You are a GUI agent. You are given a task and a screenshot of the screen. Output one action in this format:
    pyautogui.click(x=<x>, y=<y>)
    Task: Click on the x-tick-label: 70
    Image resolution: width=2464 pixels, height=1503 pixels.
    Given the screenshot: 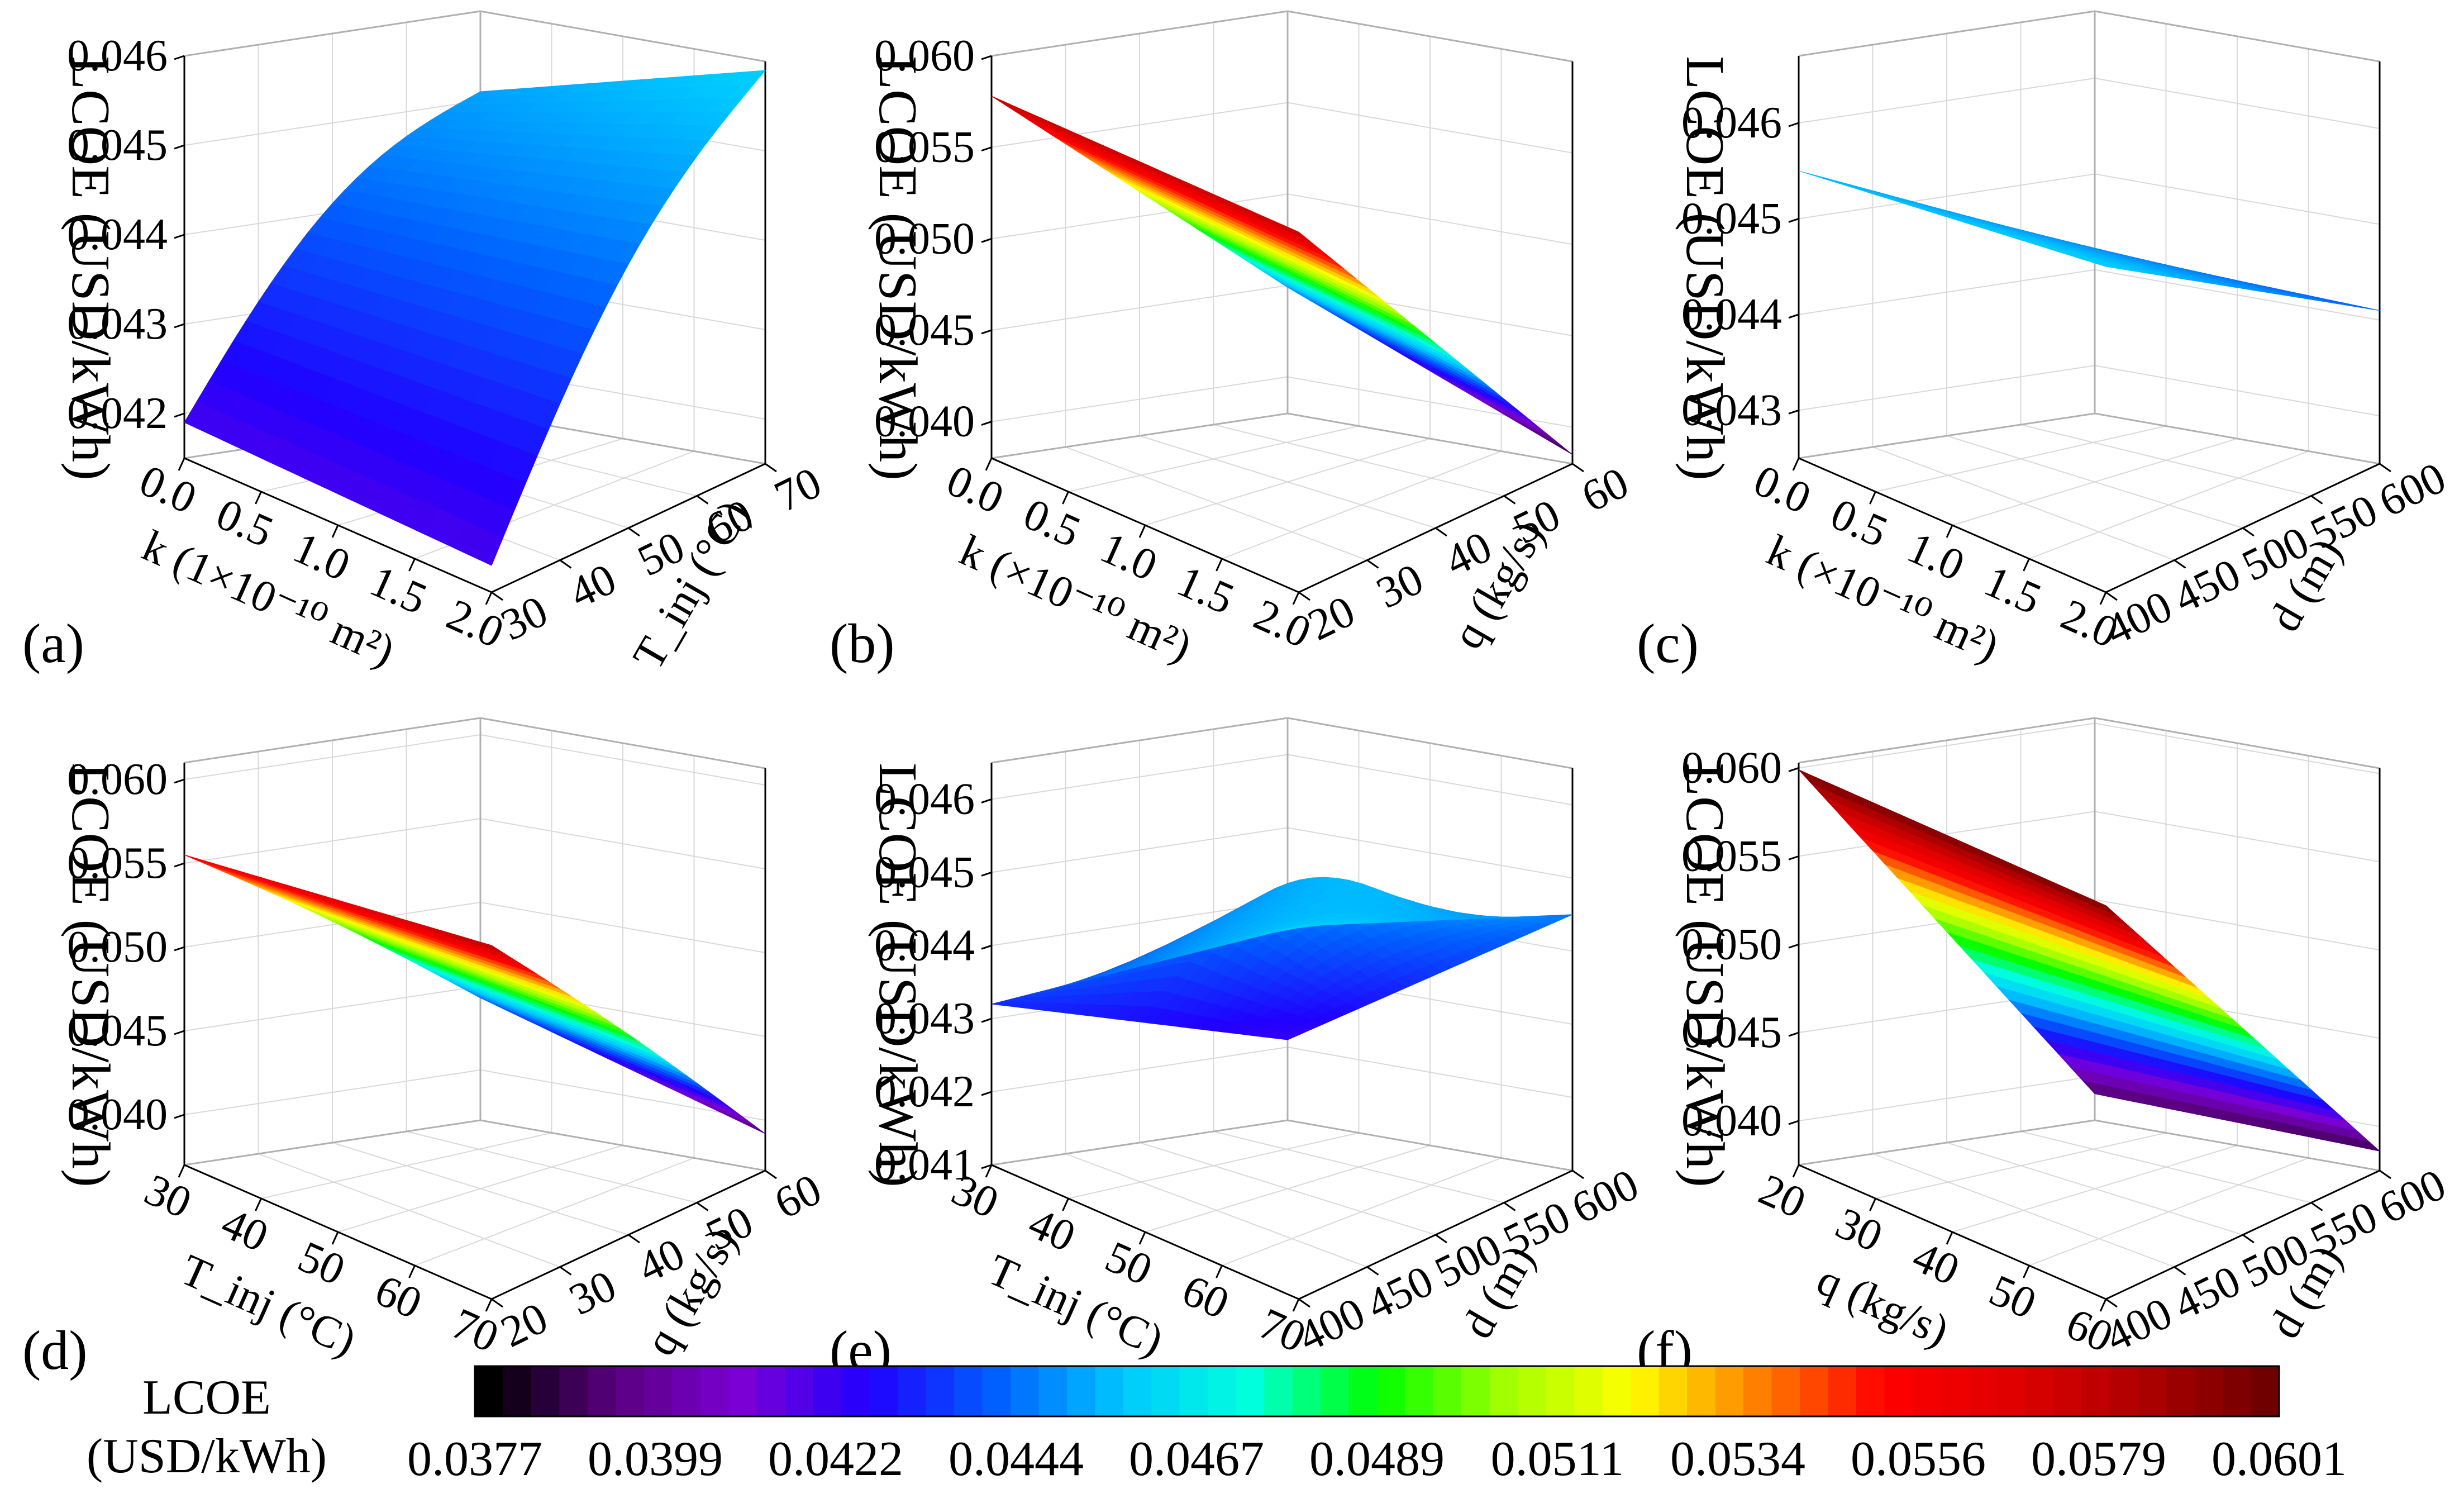 What is the action you would take?
    pyautogui.click(x=475, y=1330)
    